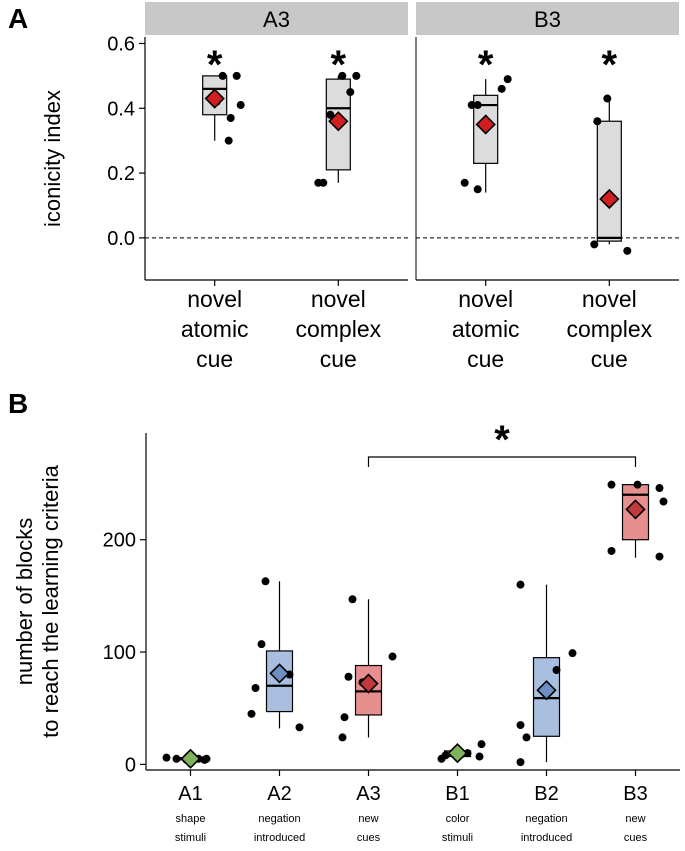 Image resolution: width=685 pixels, height=851 pixels. I want to click on panel-a-y-tick-label: 0.0, so click(121, 239).